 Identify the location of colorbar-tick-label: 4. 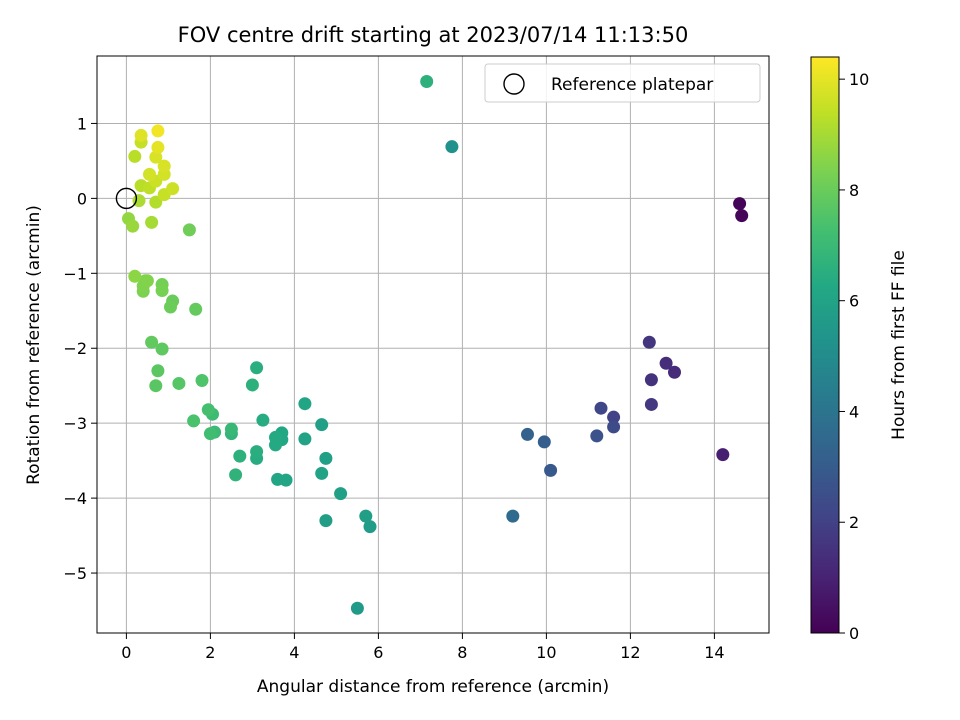
(854, 411).